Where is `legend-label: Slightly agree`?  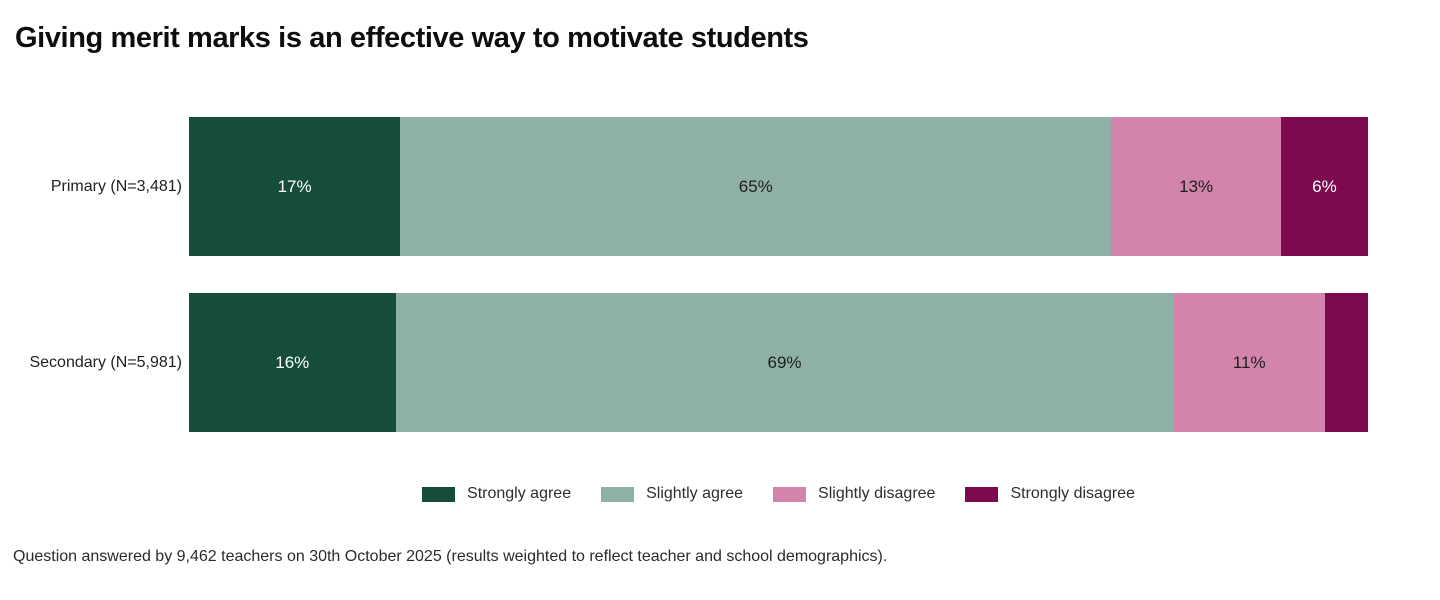
legend-label: Slightly agree is located at coordinates (695, 493).